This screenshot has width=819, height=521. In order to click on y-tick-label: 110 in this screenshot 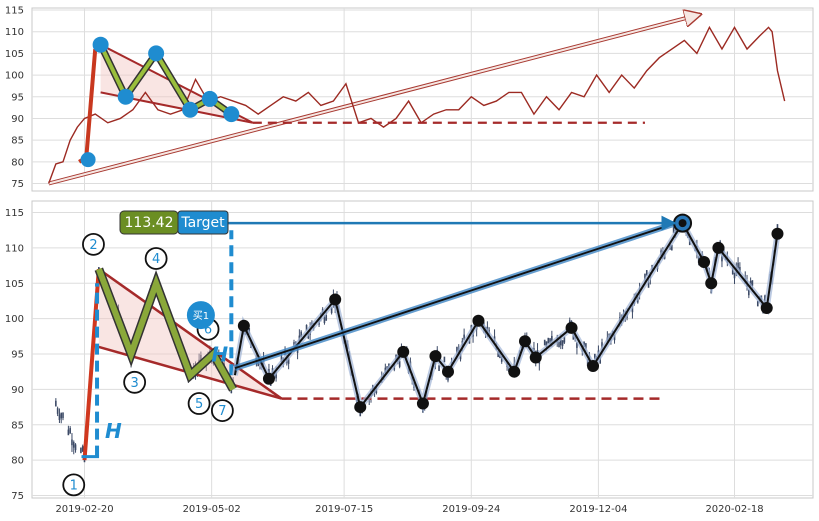, I will do `click(14, 248)`.